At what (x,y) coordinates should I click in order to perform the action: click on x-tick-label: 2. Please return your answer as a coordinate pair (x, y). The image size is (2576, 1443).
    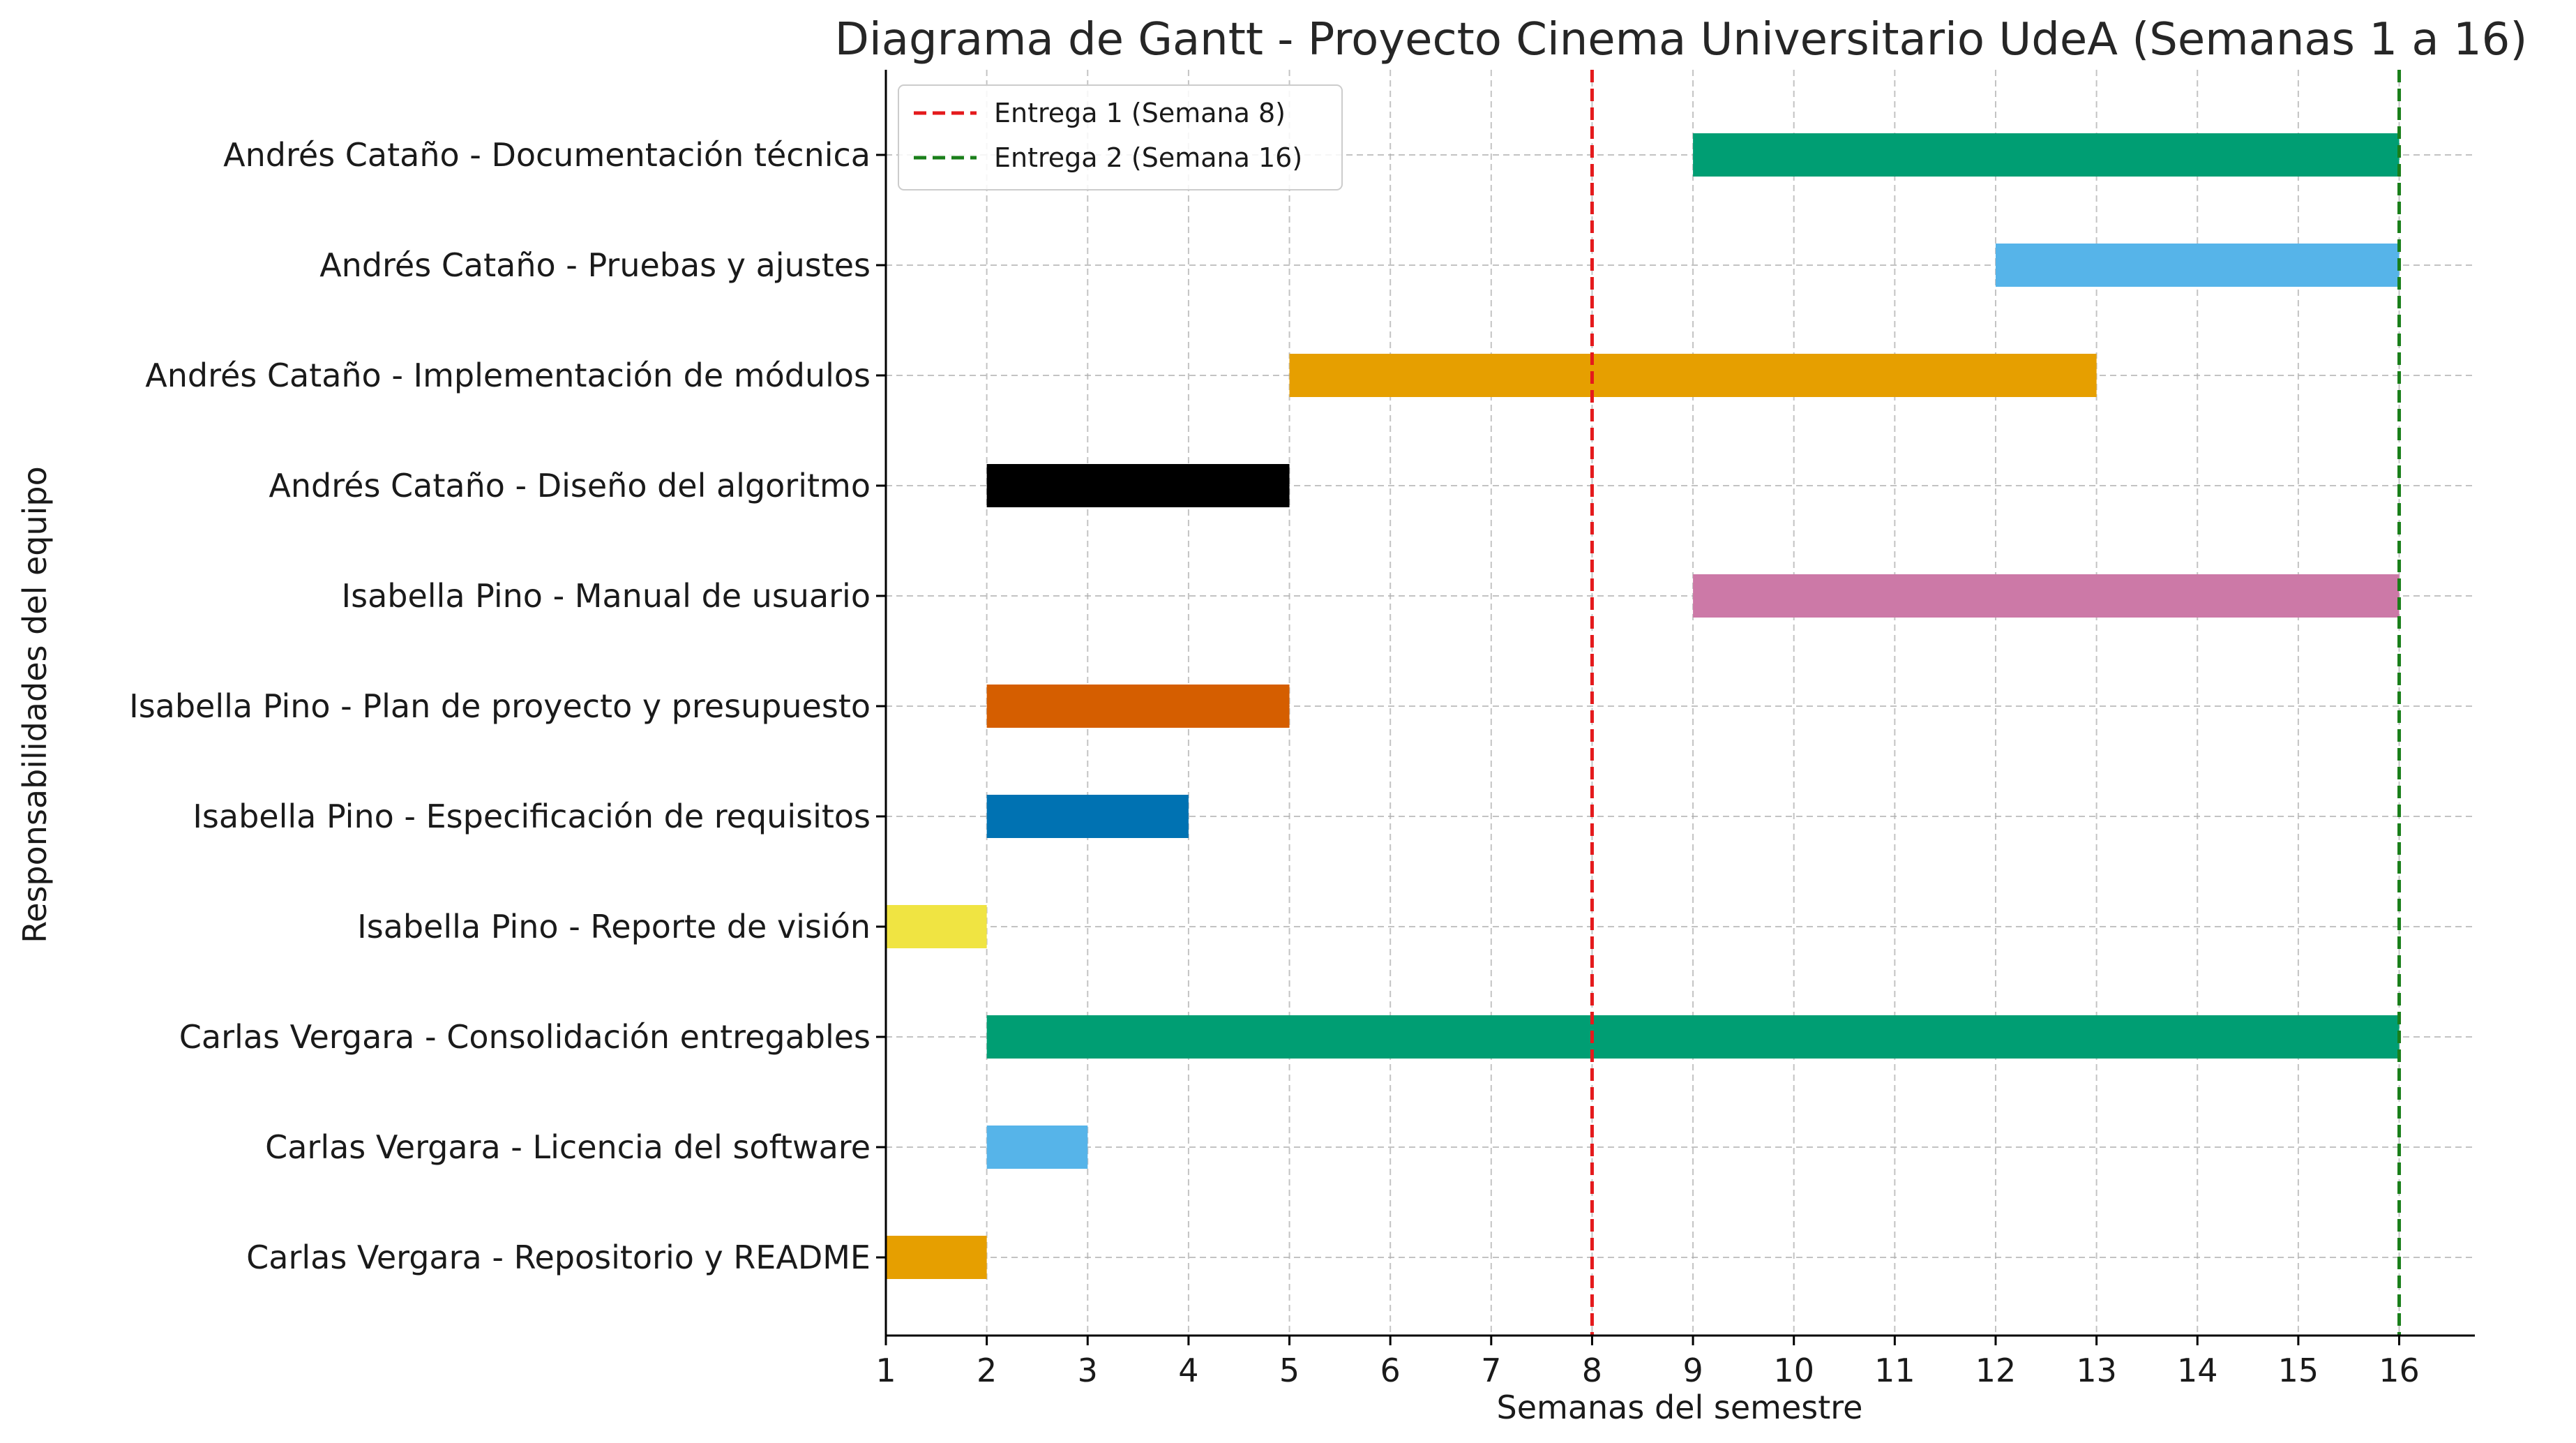
    Looking at the image, I should click on (987, 1370).